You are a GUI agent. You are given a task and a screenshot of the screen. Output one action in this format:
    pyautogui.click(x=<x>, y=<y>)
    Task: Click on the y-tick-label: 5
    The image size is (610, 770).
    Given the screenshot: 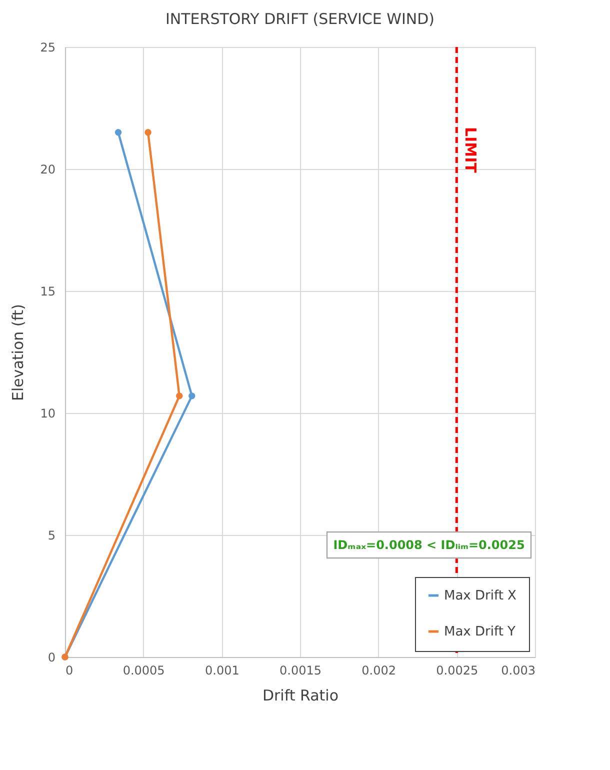 What is the action you would take?
    pyautogui.click(x=52, y=535)
    